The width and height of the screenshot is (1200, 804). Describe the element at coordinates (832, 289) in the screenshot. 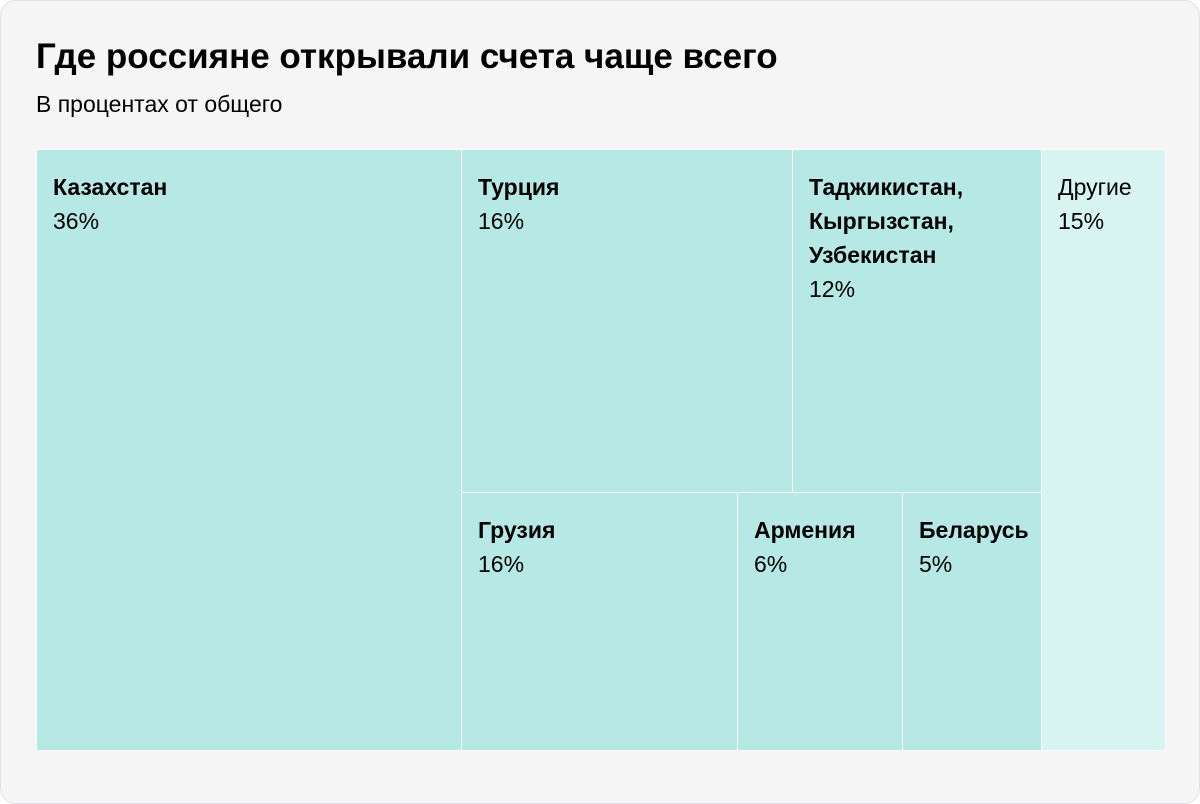

I see `treemap-cell-value: 12%` at that location.